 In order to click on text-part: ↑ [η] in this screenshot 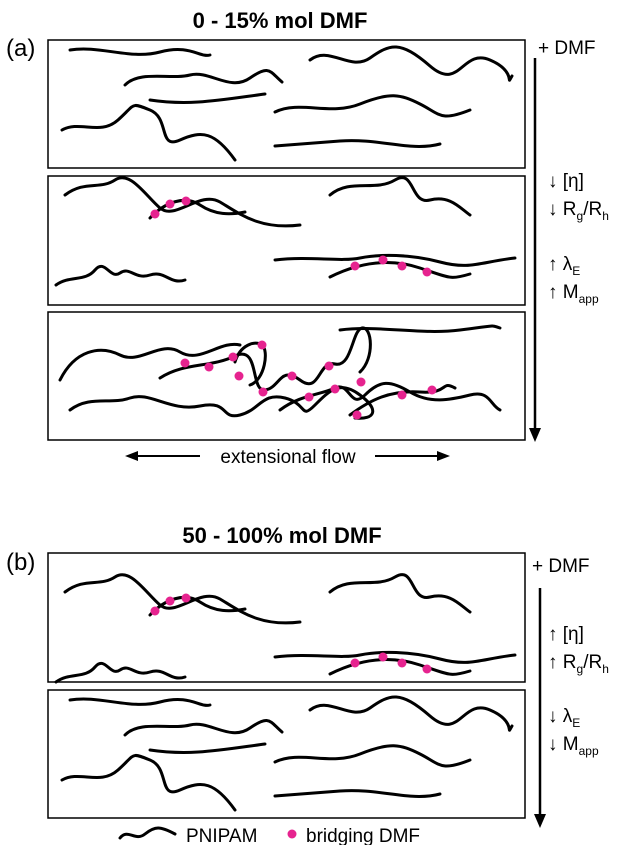, I will do `click(566, 634)`.